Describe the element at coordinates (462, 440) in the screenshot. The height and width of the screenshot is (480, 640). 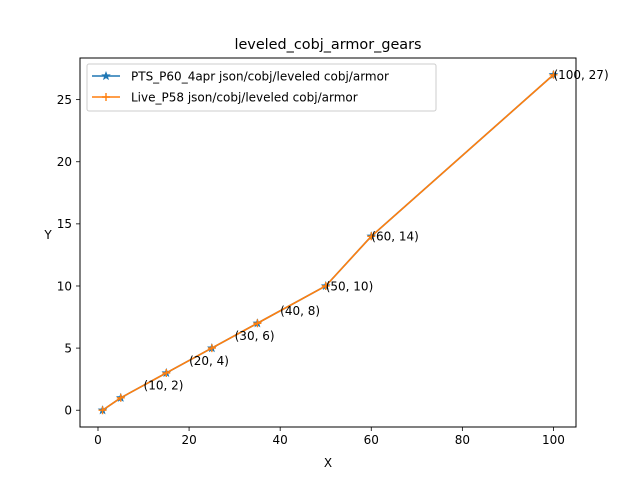
I see `x-tick-label: 80` at that location.